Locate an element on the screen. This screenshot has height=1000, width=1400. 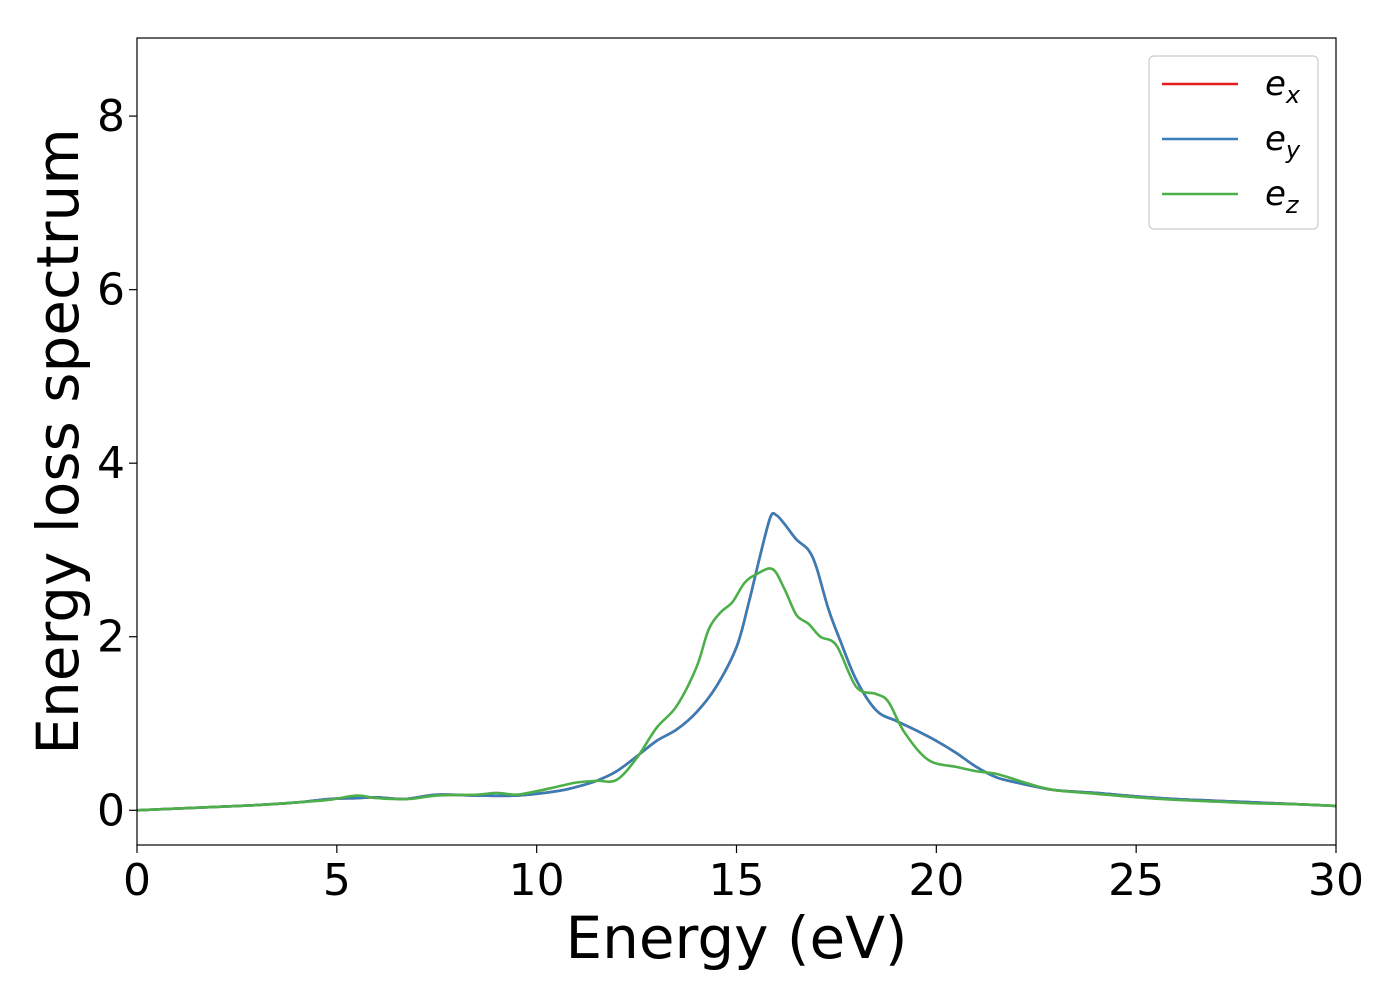
y-axis-label: Energy loss spectrum is located at coordinates (58, 441).